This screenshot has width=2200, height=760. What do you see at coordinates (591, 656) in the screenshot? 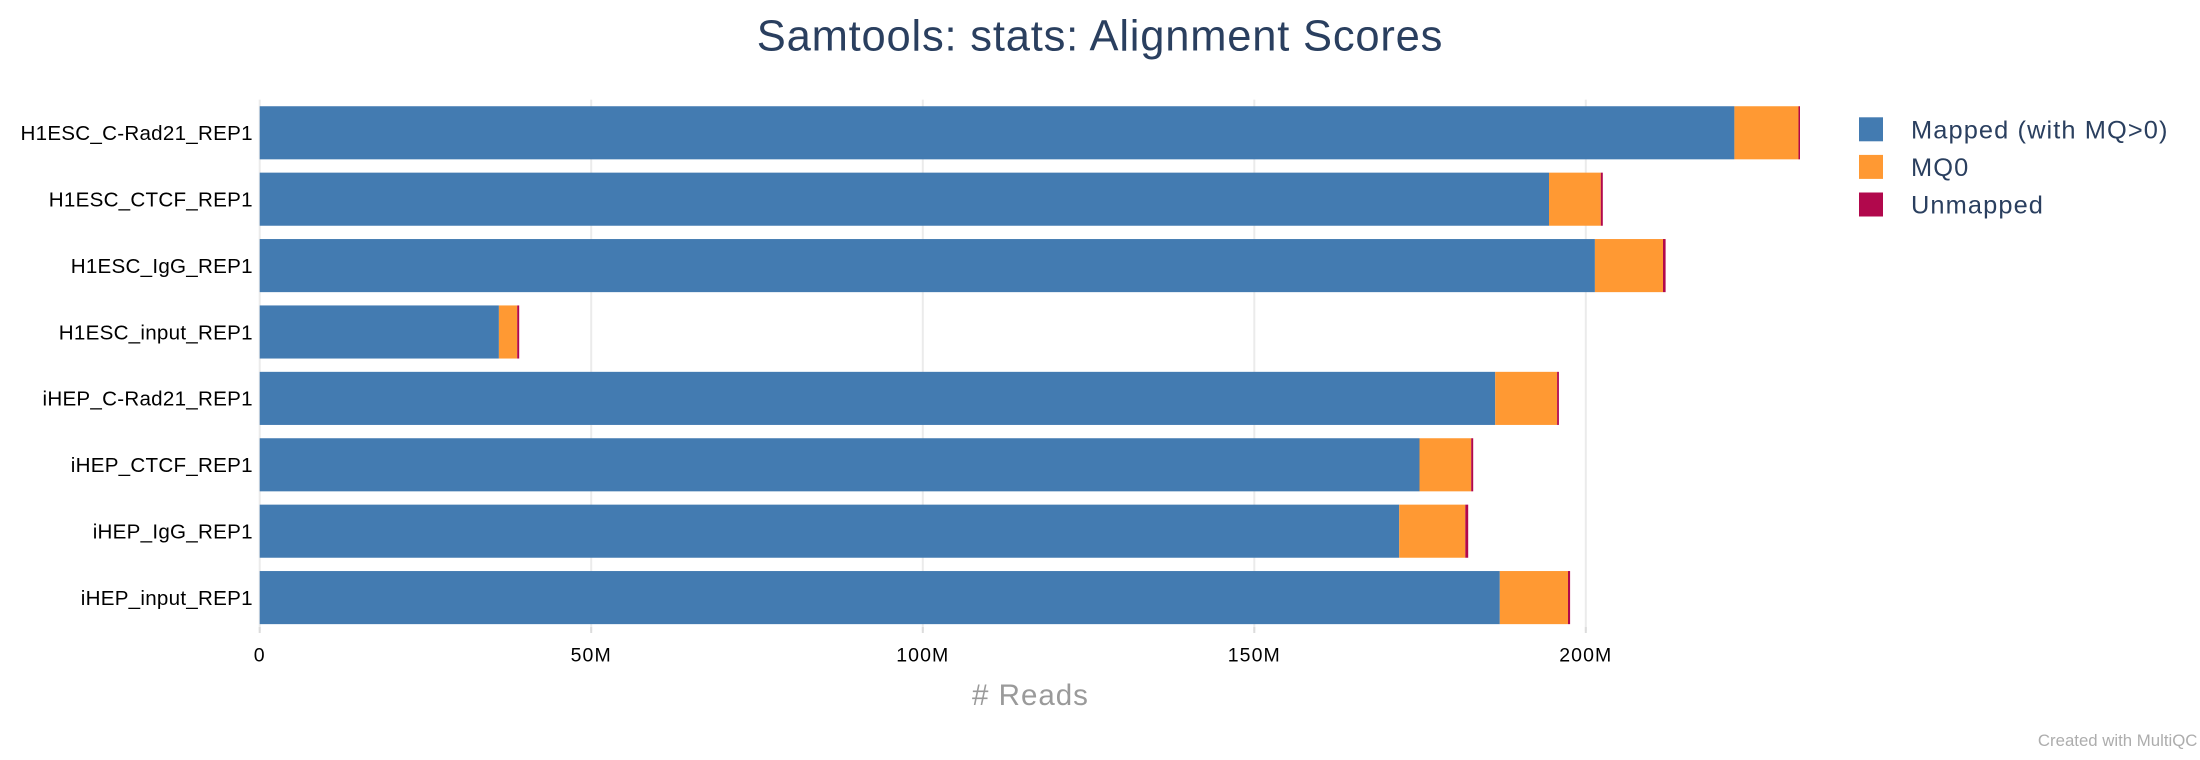
I see `svg-text: 50M` at bounding box center [591, 656].